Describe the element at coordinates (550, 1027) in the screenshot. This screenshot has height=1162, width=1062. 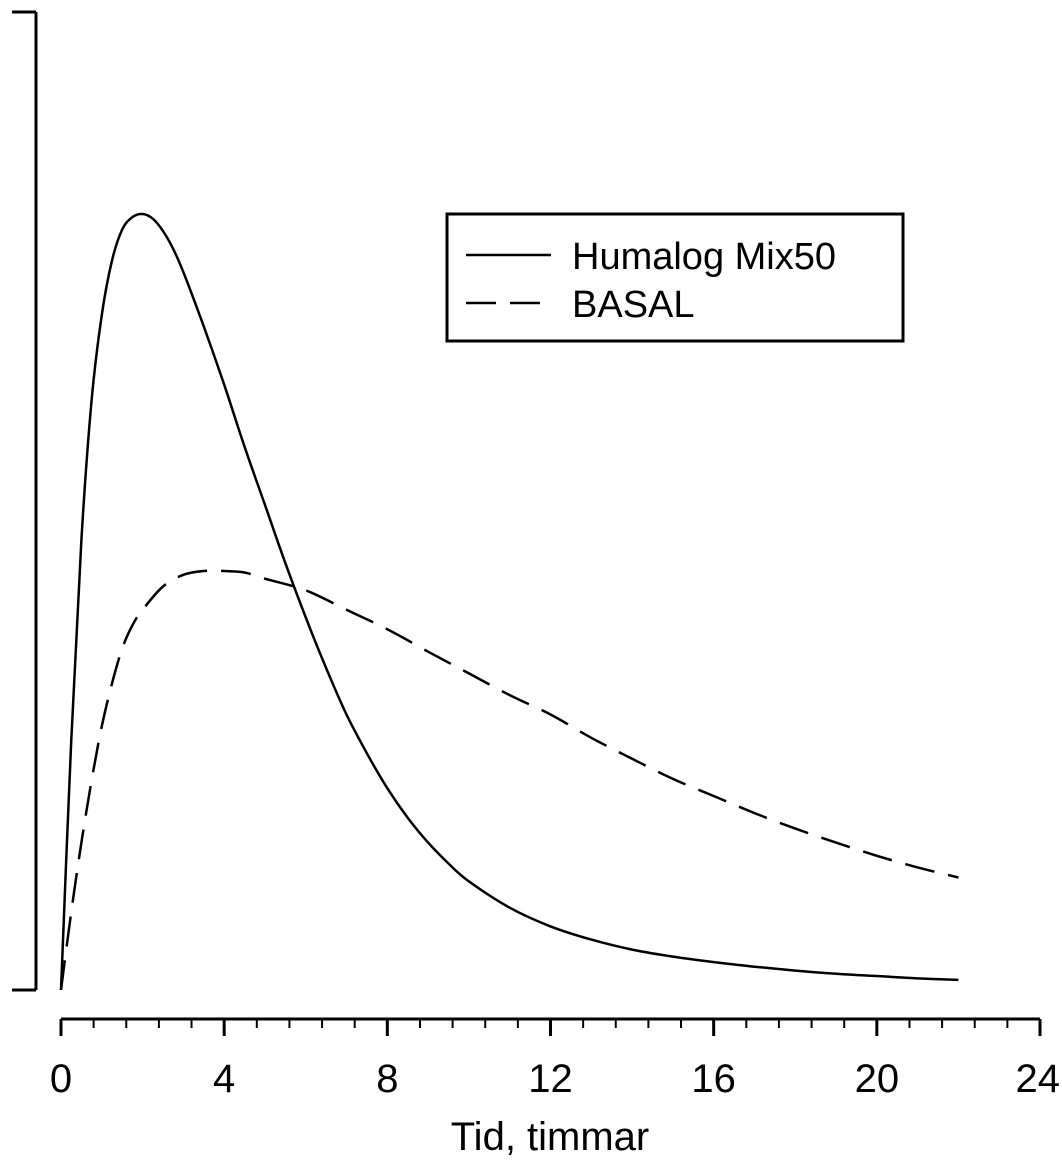
I see `x-axis-ticks` at that location.